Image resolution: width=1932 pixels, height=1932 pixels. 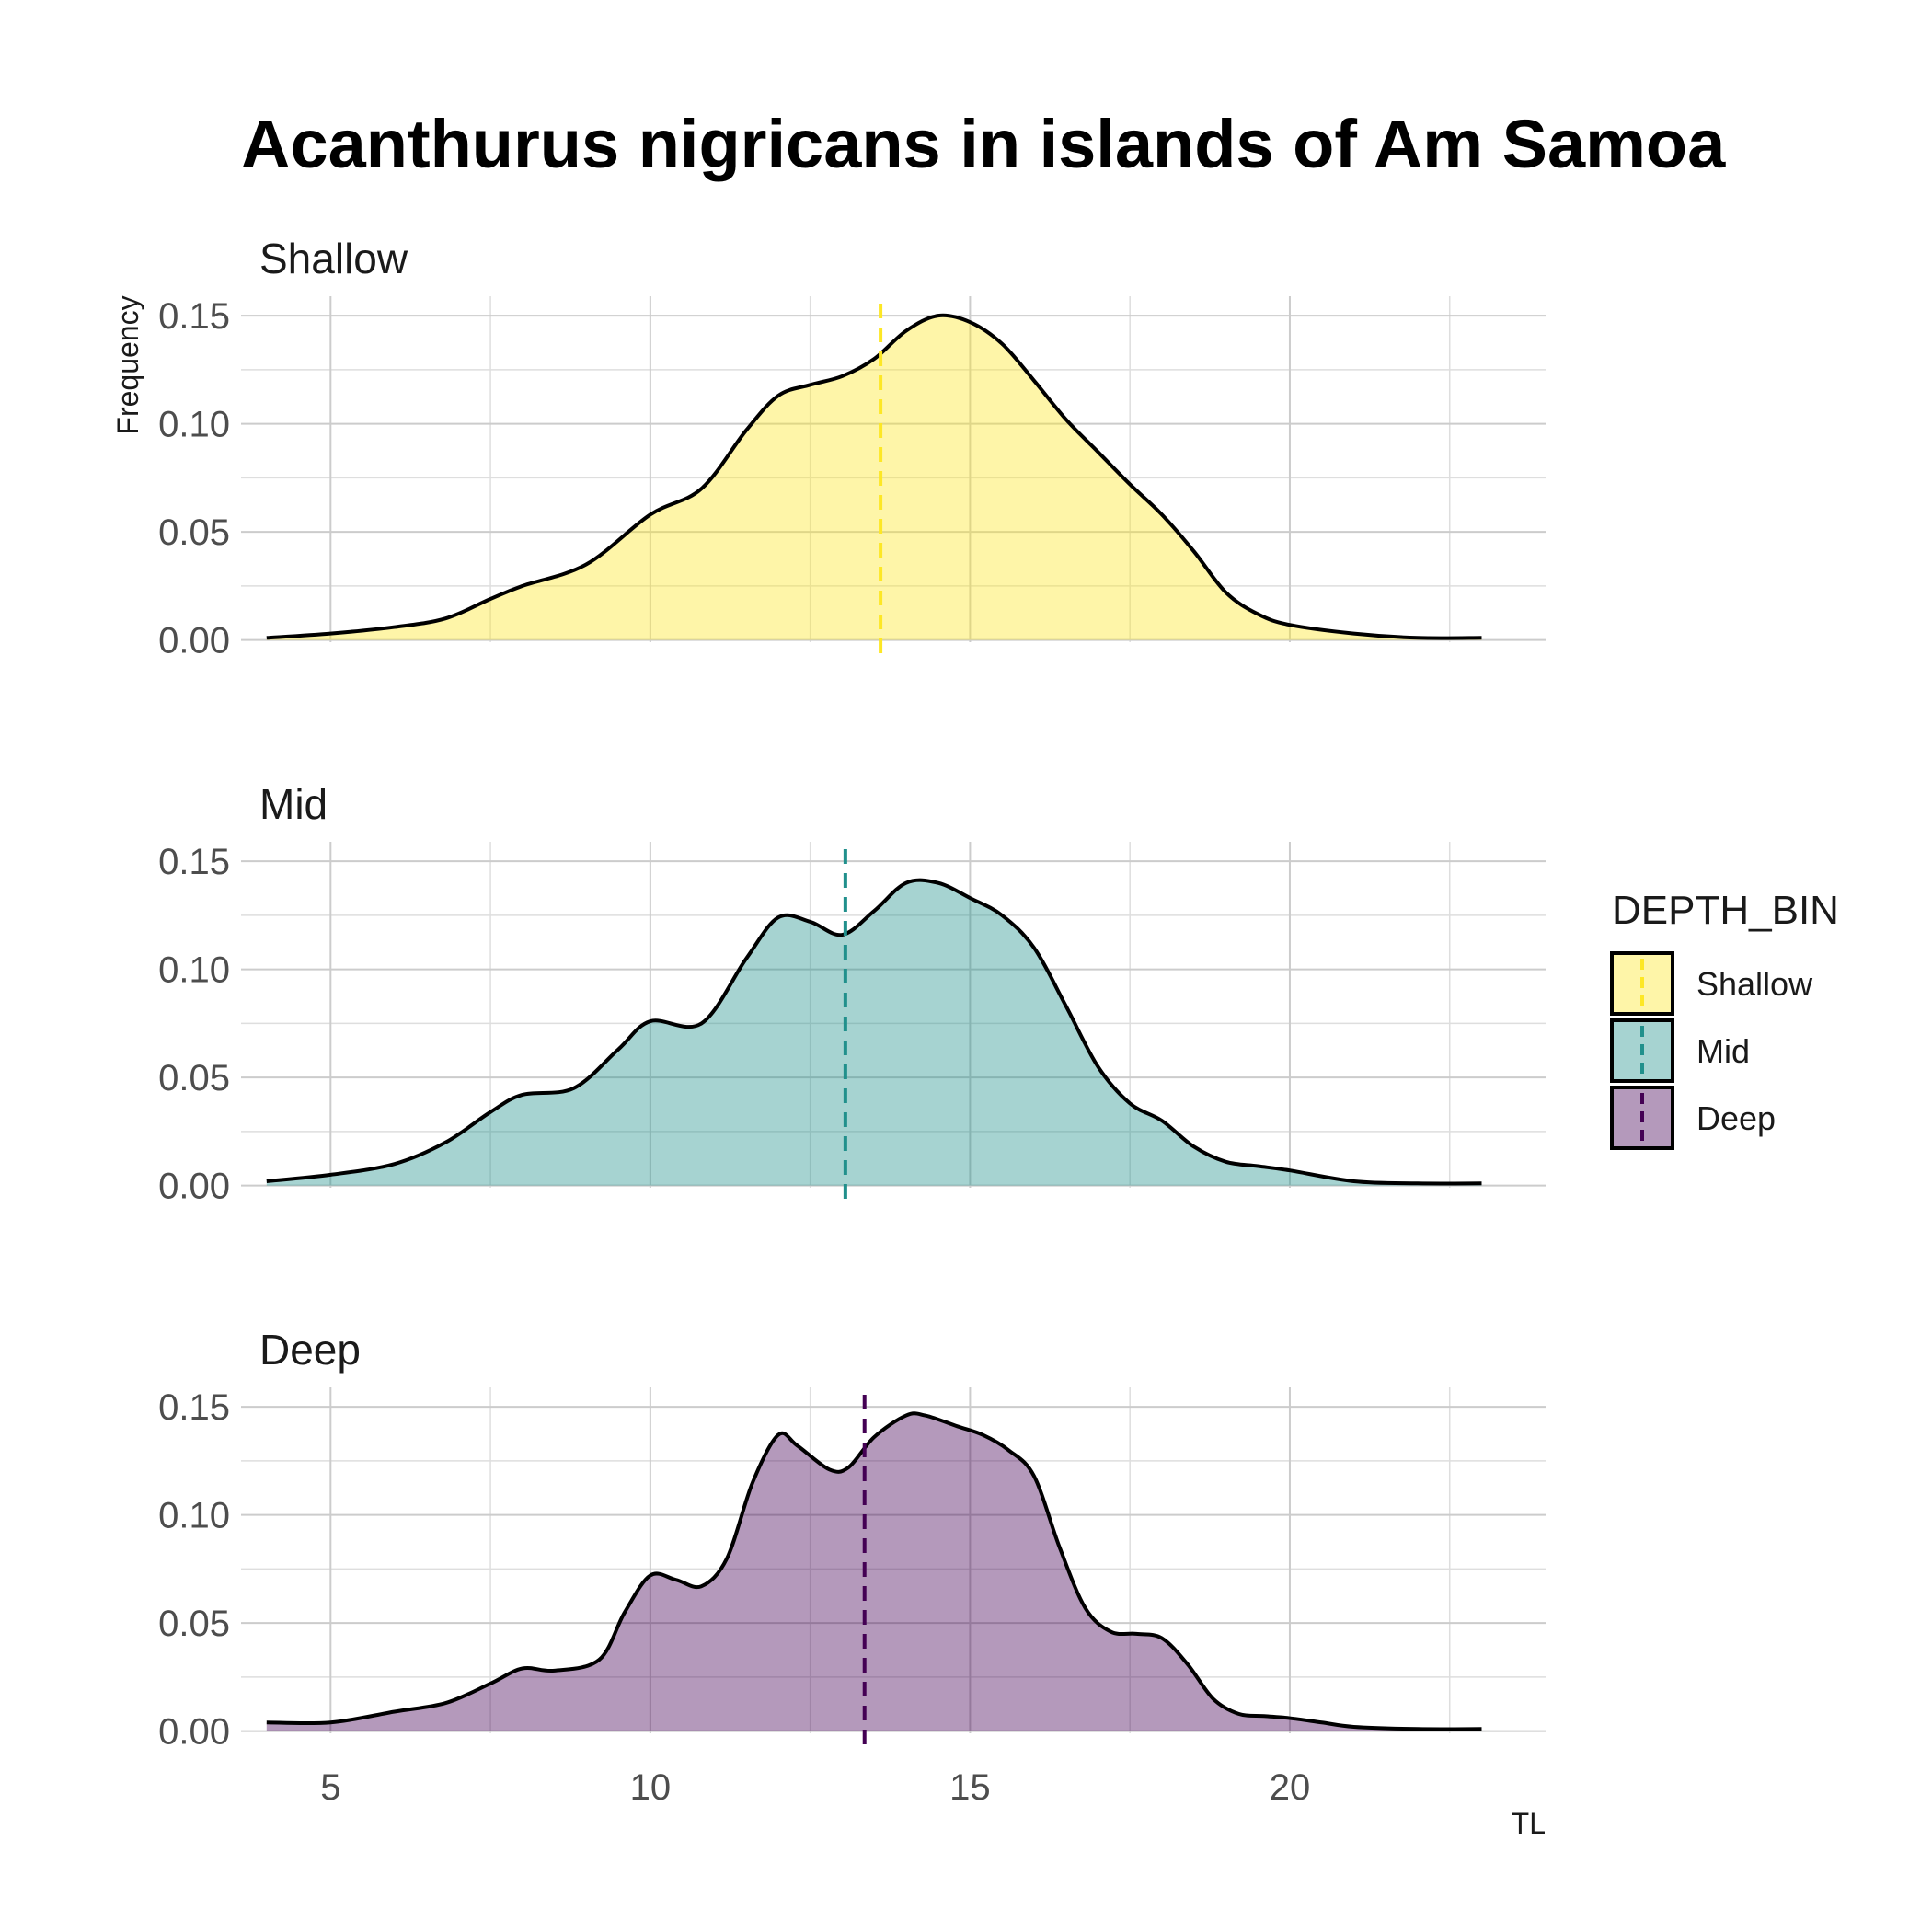 What do you see at coordinates (1754, 984) in the screenshot?
I see `legend-label: Shallow` at bounding box center [1754, 984].